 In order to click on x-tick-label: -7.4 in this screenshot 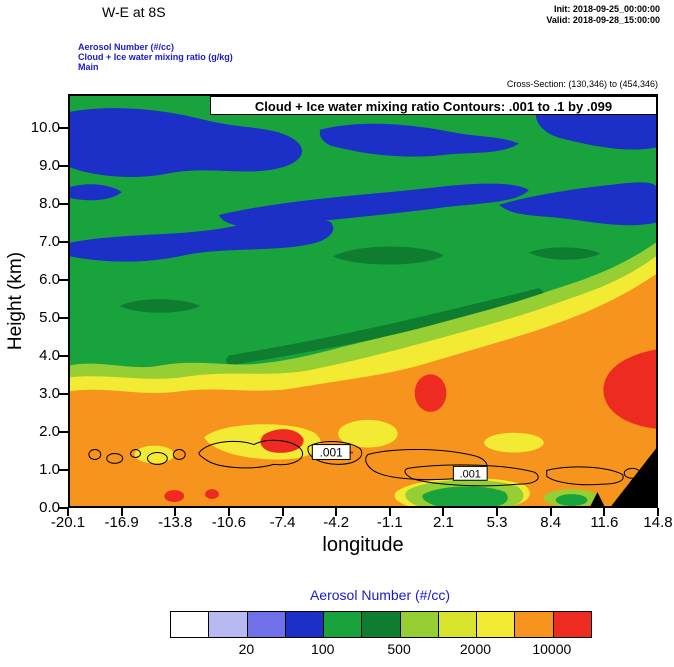, I will do `click(282, 522)`.